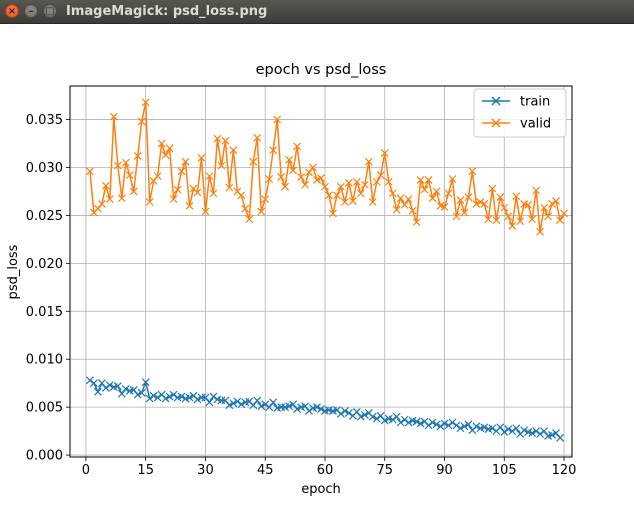  What do you see at coordinates (31, 11) in the screenshot?
I see `minimize-window-button: –` at bounding box center [31, 11].